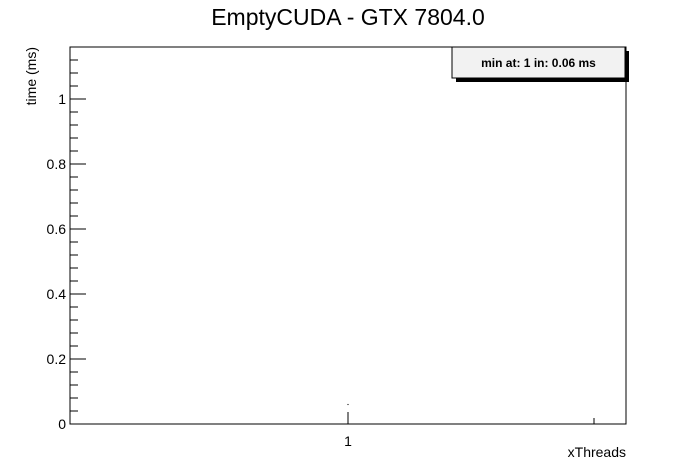 The width and height of the screenshot is (696, 472). I want to click on y-tick-label: 0.2, so click(57, 359).